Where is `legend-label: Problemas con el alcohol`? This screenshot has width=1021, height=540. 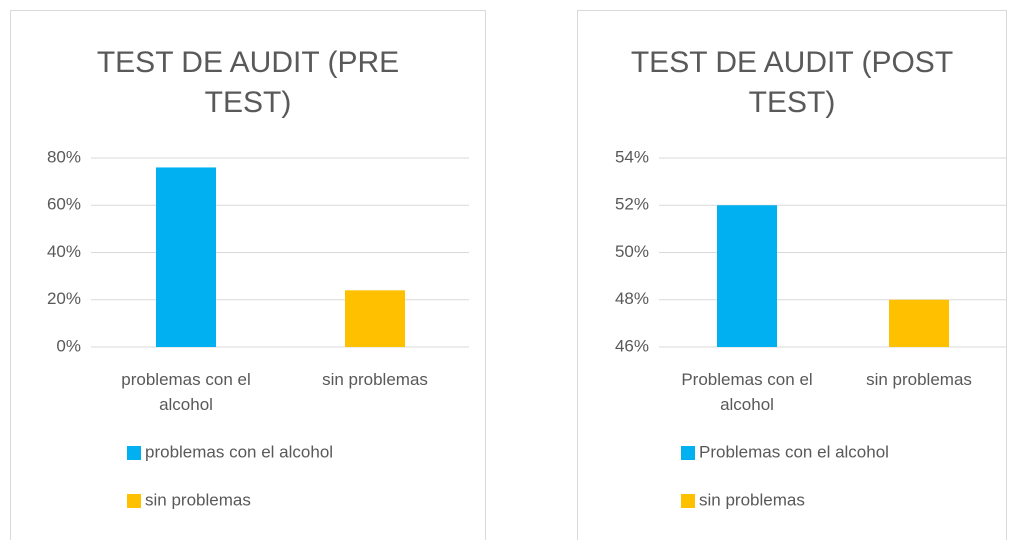 legend-label: Problemas con el alcohol is located at coordinates (794, 451).